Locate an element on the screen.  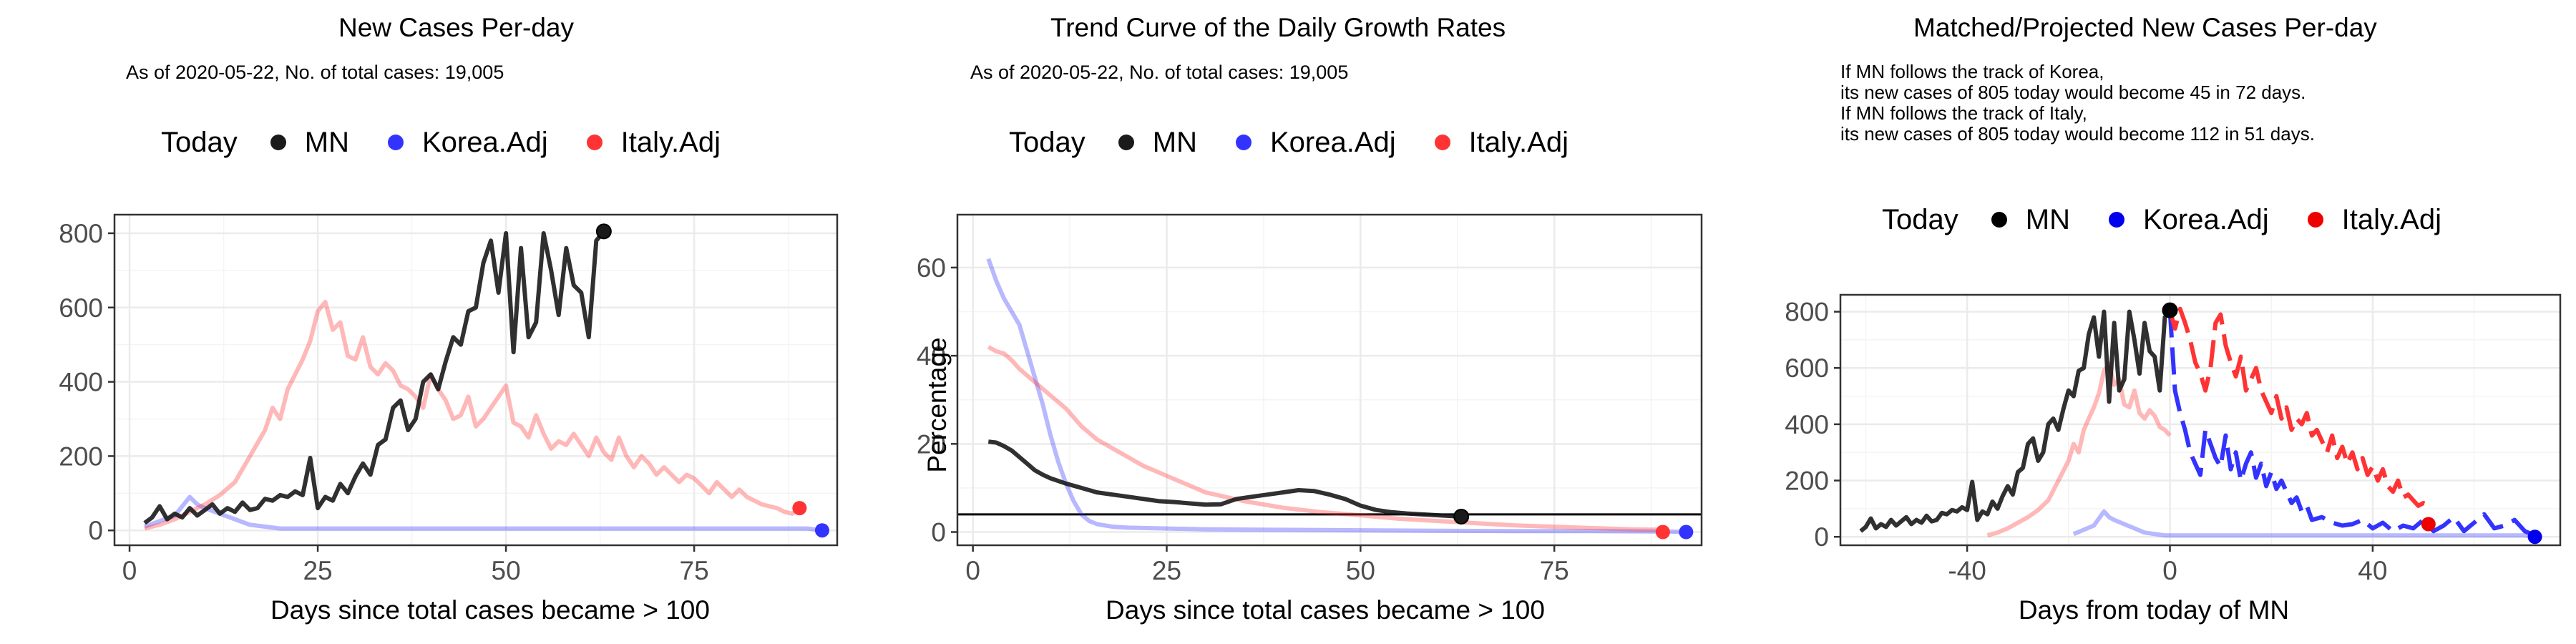
series-line-korea-adj-projected is located at coordinates (2351, 423).